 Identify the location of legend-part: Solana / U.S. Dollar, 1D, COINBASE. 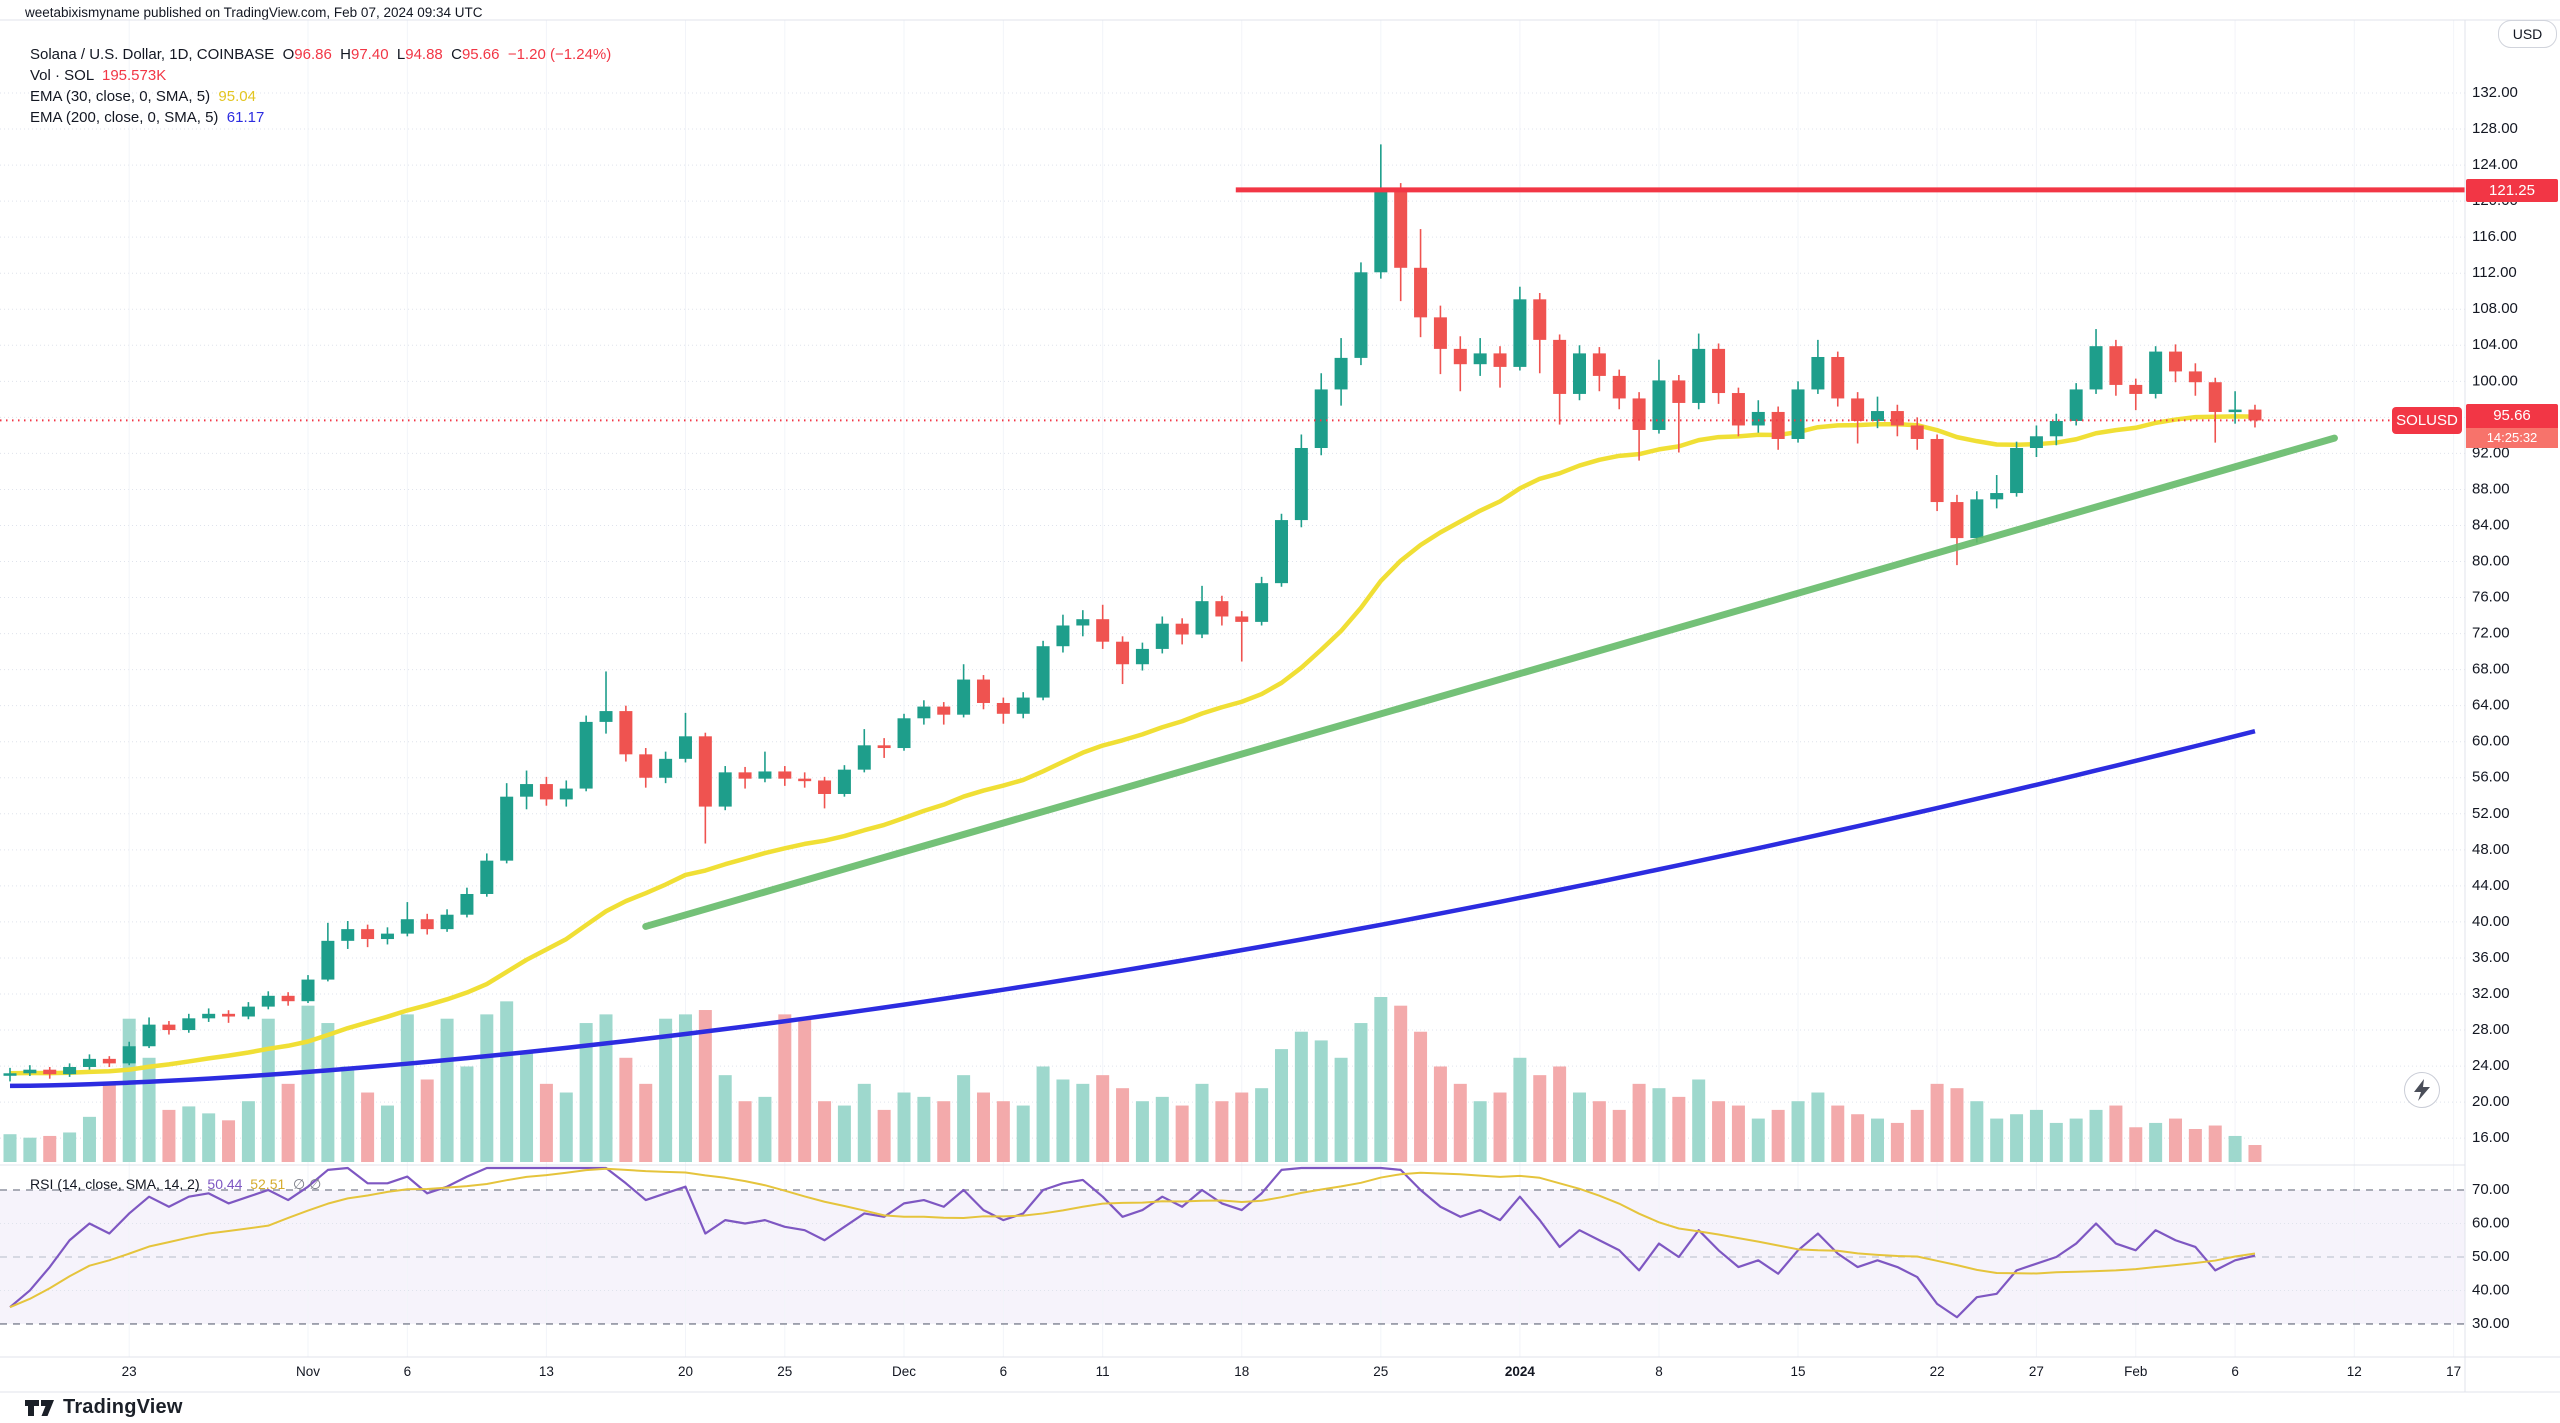
(152, 54).